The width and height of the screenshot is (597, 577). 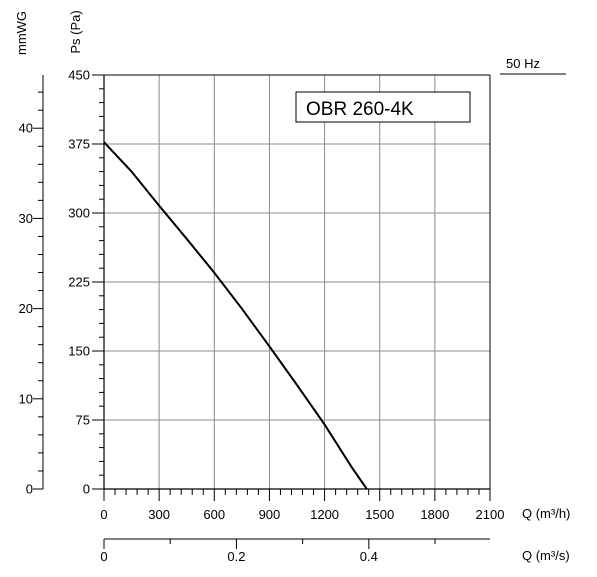 I want to click on y2-axis-label: mmWG, so click(x=21, y=33).